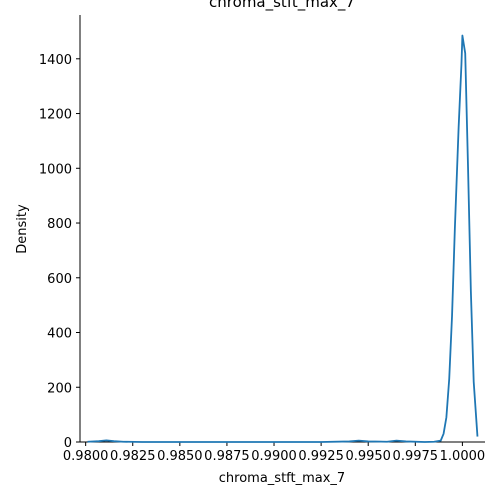 The width and height of the screenshot is (500, 500). I want to click on y-tick-label: 1200, so click(55, 115).